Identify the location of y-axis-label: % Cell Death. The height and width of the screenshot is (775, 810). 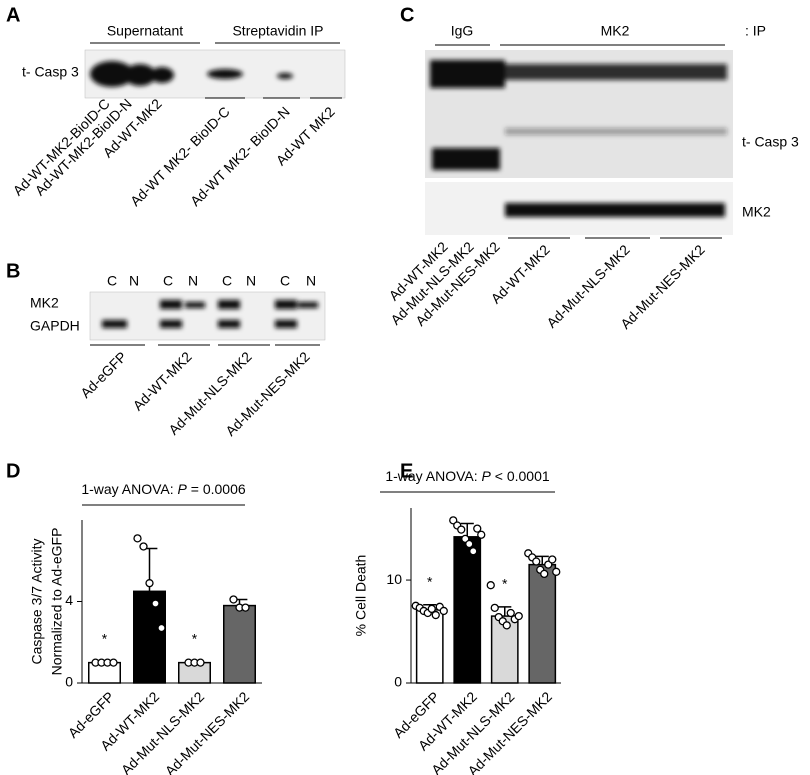
(361, 596).